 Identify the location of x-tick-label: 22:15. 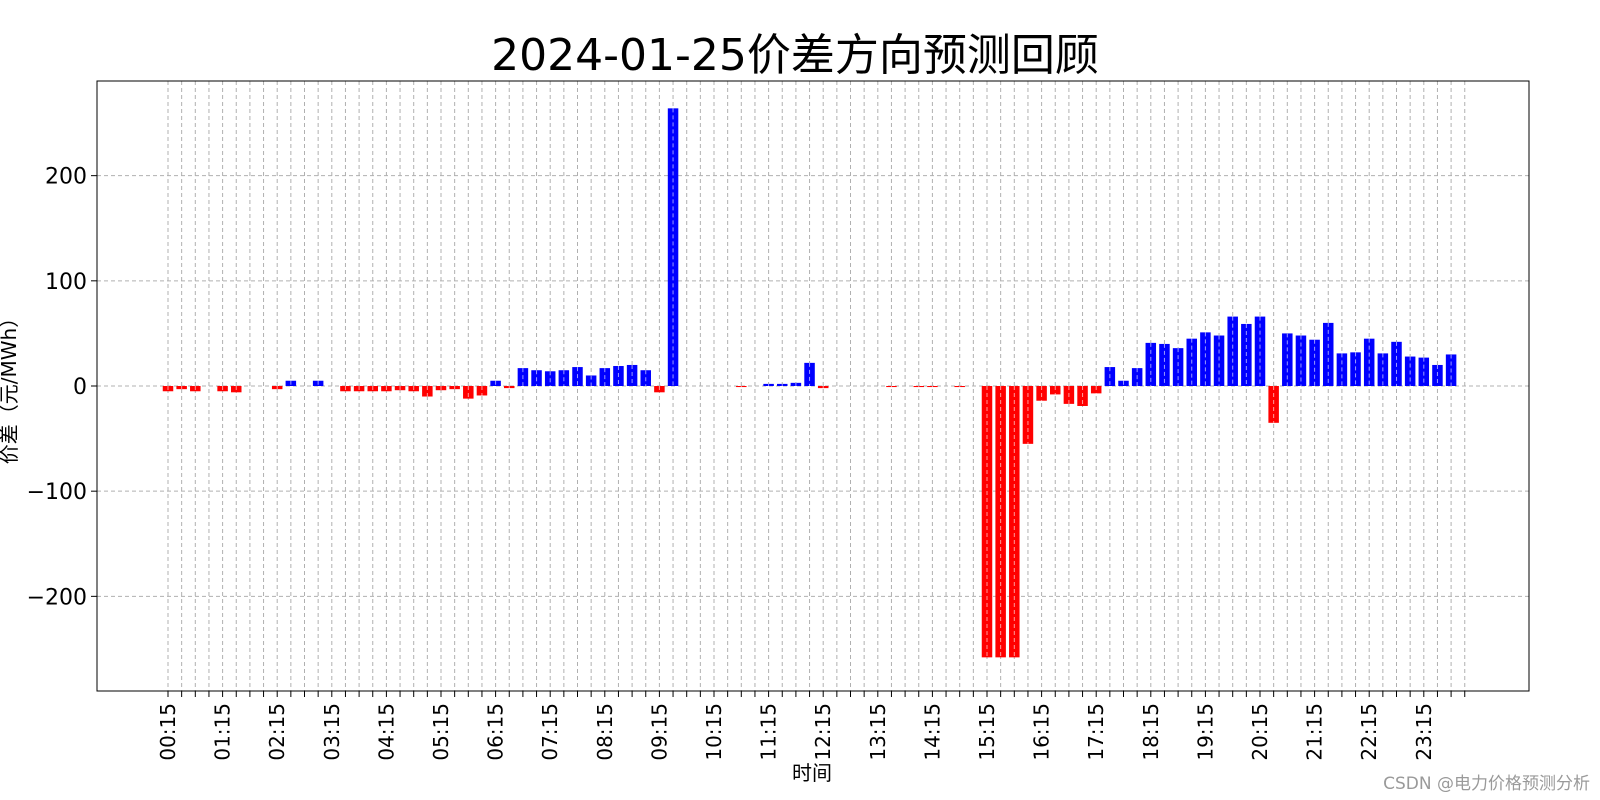
(1369, 732).